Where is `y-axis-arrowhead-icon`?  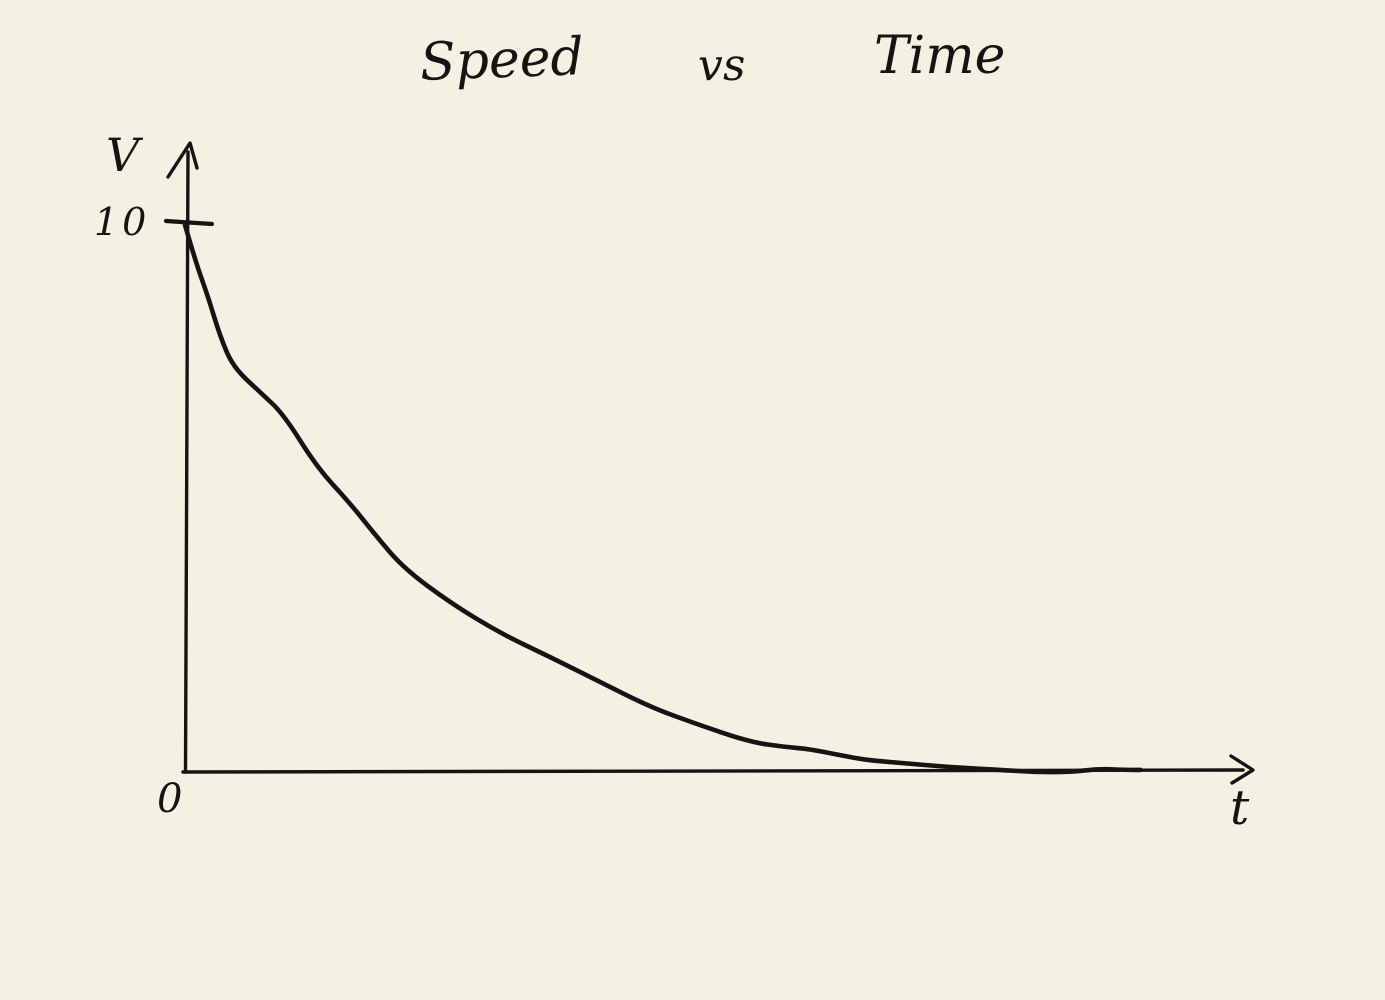
y-axis-arrowhead-icon is located at coordinates (182, 160).